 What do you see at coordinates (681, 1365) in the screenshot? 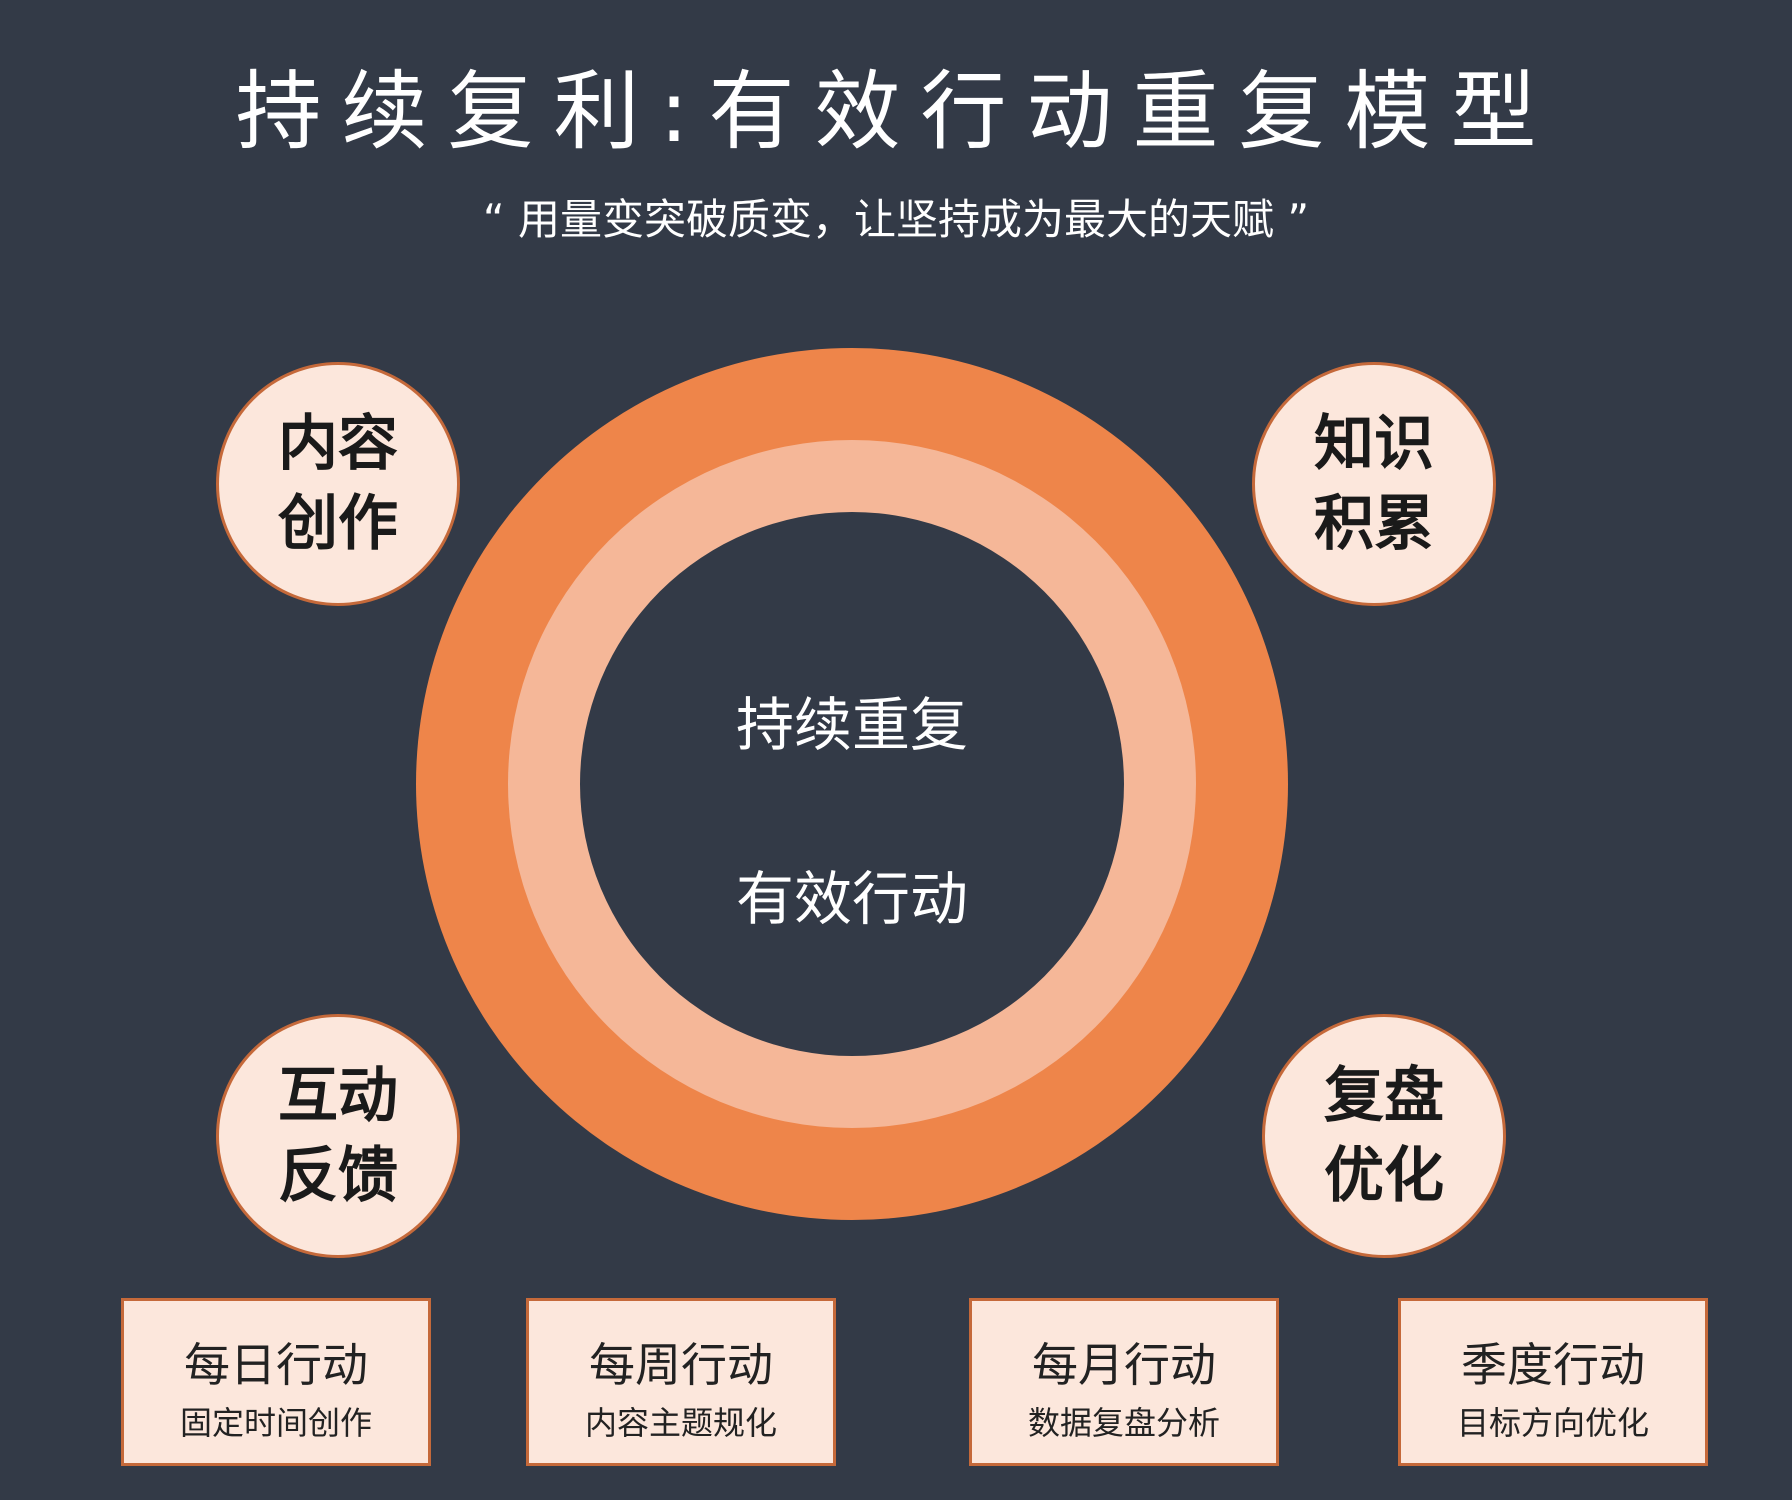
I see `card-title: 每周行动` at bounding box center [681, 1365].